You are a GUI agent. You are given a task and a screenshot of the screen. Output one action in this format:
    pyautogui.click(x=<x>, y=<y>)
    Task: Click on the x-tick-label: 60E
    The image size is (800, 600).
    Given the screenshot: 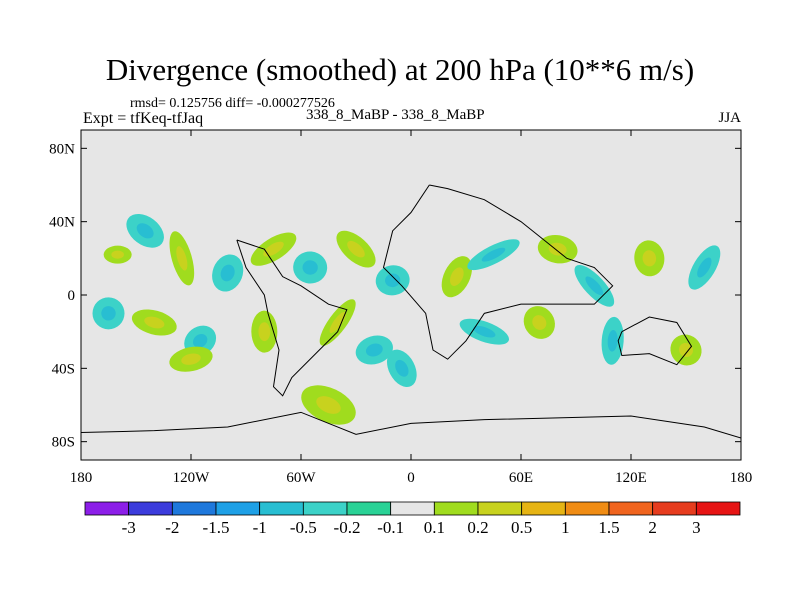 What is the action you would take?
    pyautogui.click(x=521, y=478)
    